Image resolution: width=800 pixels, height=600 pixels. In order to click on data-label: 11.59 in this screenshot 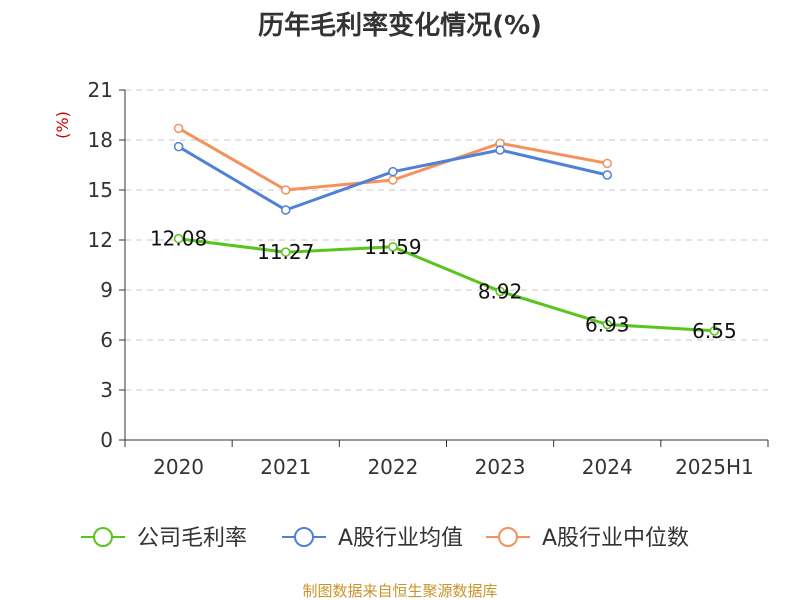, I will do `click(392, 247)`.